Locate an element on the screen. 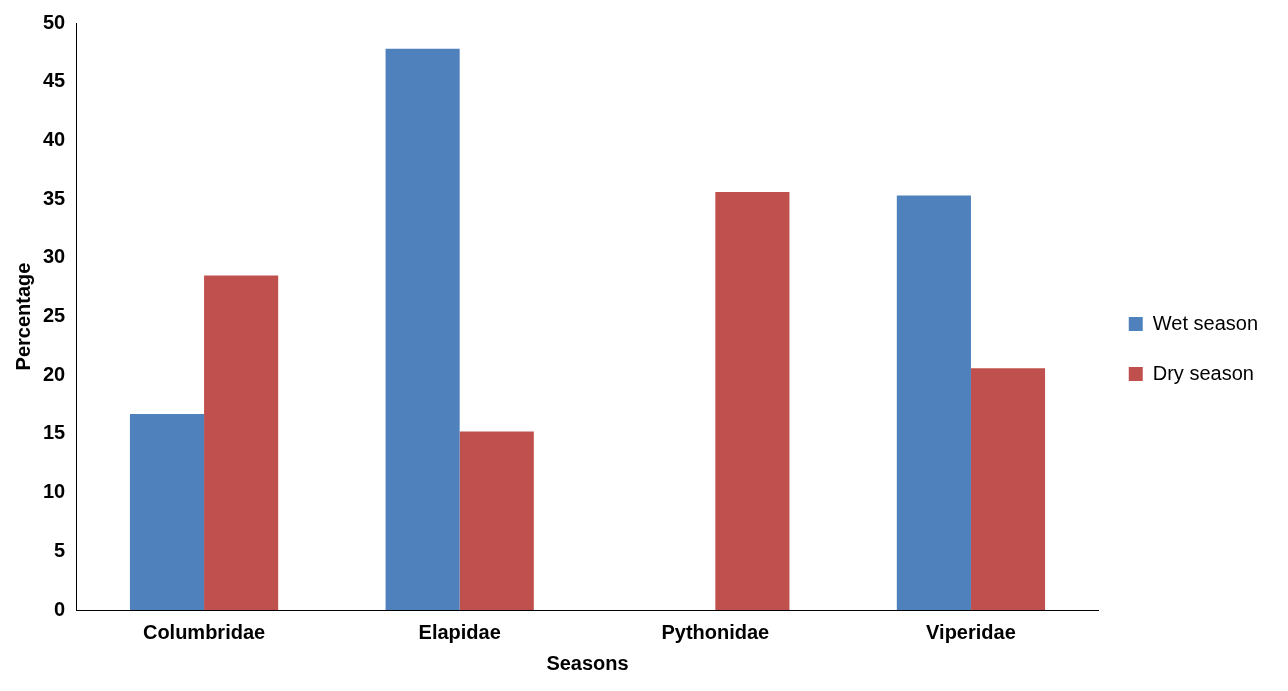  x-tick-label: Pythonidae is located at coordinates (715, 631).